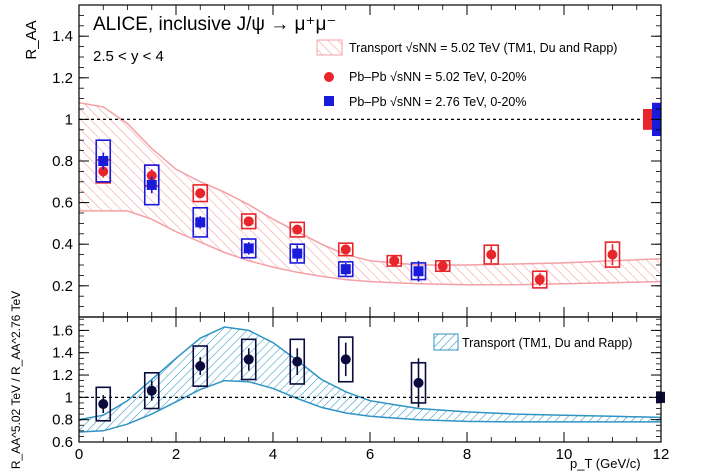  What do you see at coordinates (69, 397) in the screenshot?
I see `bottom-ytick-label: 1` at bounding box center [69, 397].